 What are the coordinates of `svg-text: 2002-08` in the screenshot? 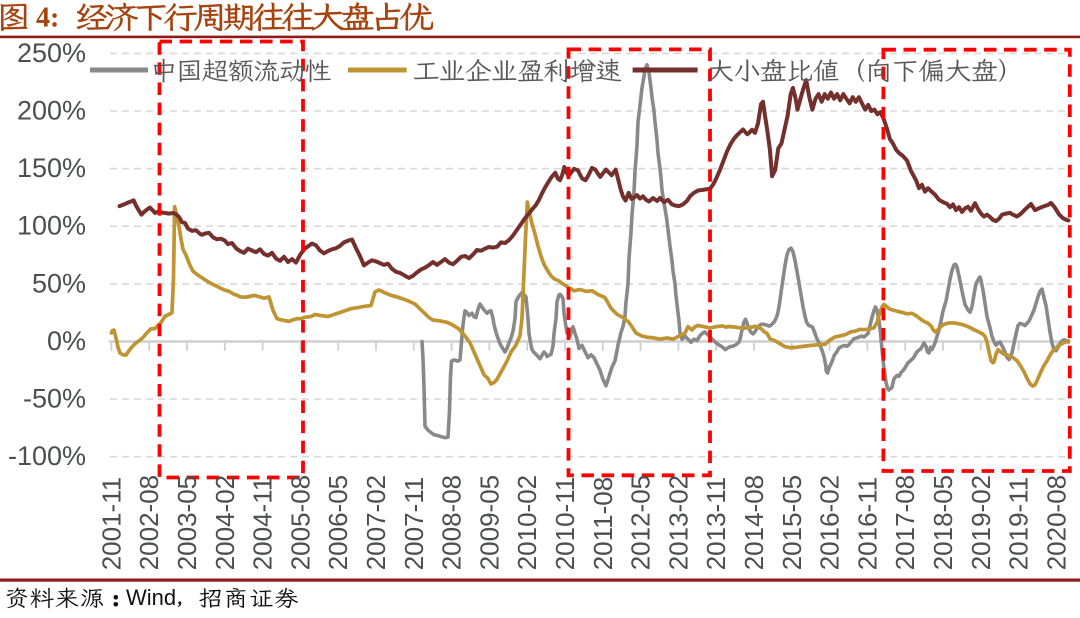 It's located at (149, 522).